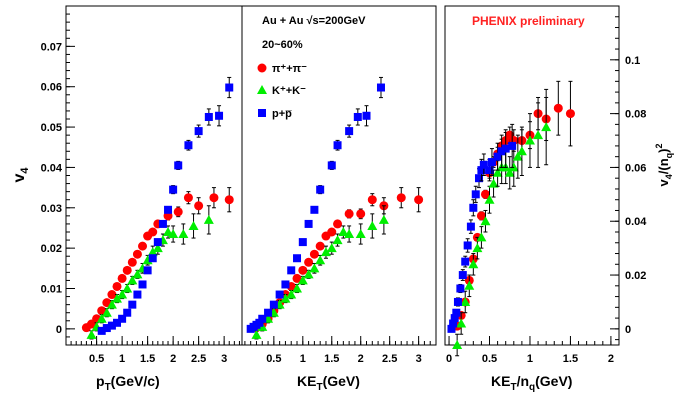  What do you see at coordinates (51, 209) in the screenshot?
I see `y-tick-label: 0.03` at bounding box center [51, 209].